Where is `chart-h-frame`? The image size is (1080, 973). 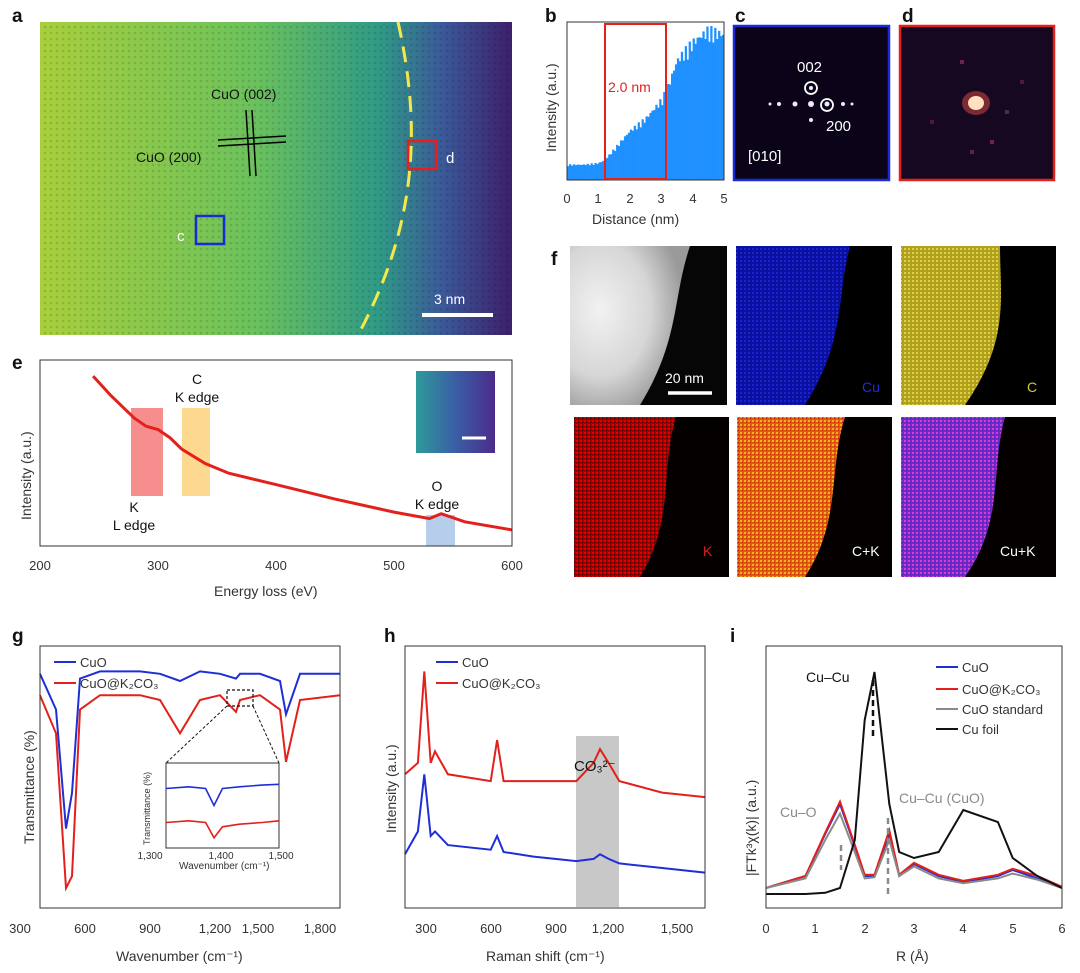
chart-h-frame is located at coordinates (555, 777).